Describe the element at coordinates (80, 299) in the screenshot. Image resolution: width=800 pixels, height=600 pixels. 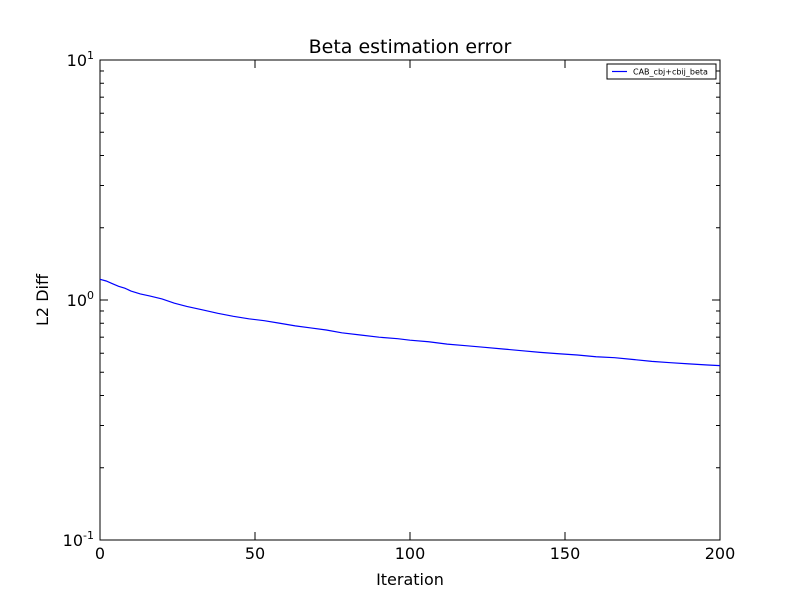
I see `y-tick-label: 10⁰` at that location.